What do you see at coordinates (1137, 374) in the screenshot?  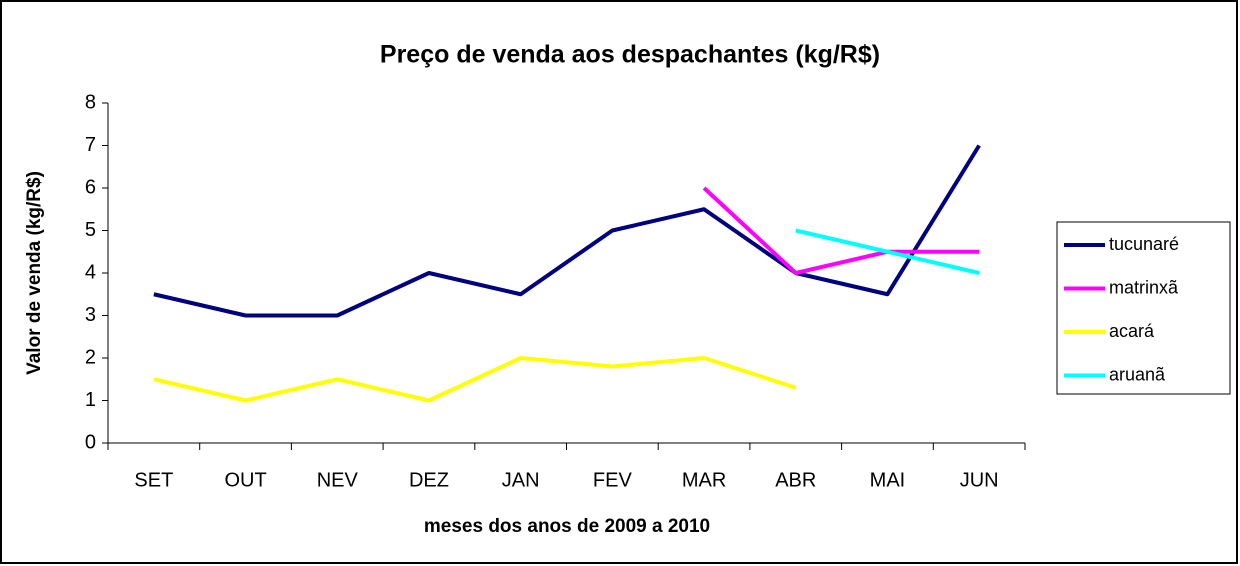 I see `legend-label: aruanã` at bounding box center [1137, 374].